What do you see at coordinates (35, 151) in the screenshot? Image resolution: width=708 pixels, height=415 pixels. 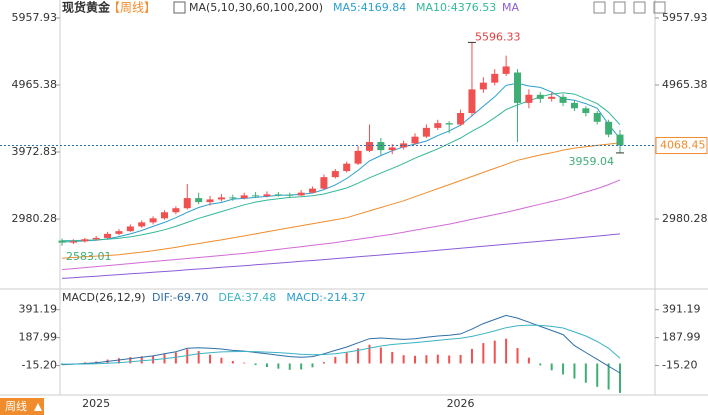 I see `y-tick-label: 3972.83` at bounding box center [35, 151].